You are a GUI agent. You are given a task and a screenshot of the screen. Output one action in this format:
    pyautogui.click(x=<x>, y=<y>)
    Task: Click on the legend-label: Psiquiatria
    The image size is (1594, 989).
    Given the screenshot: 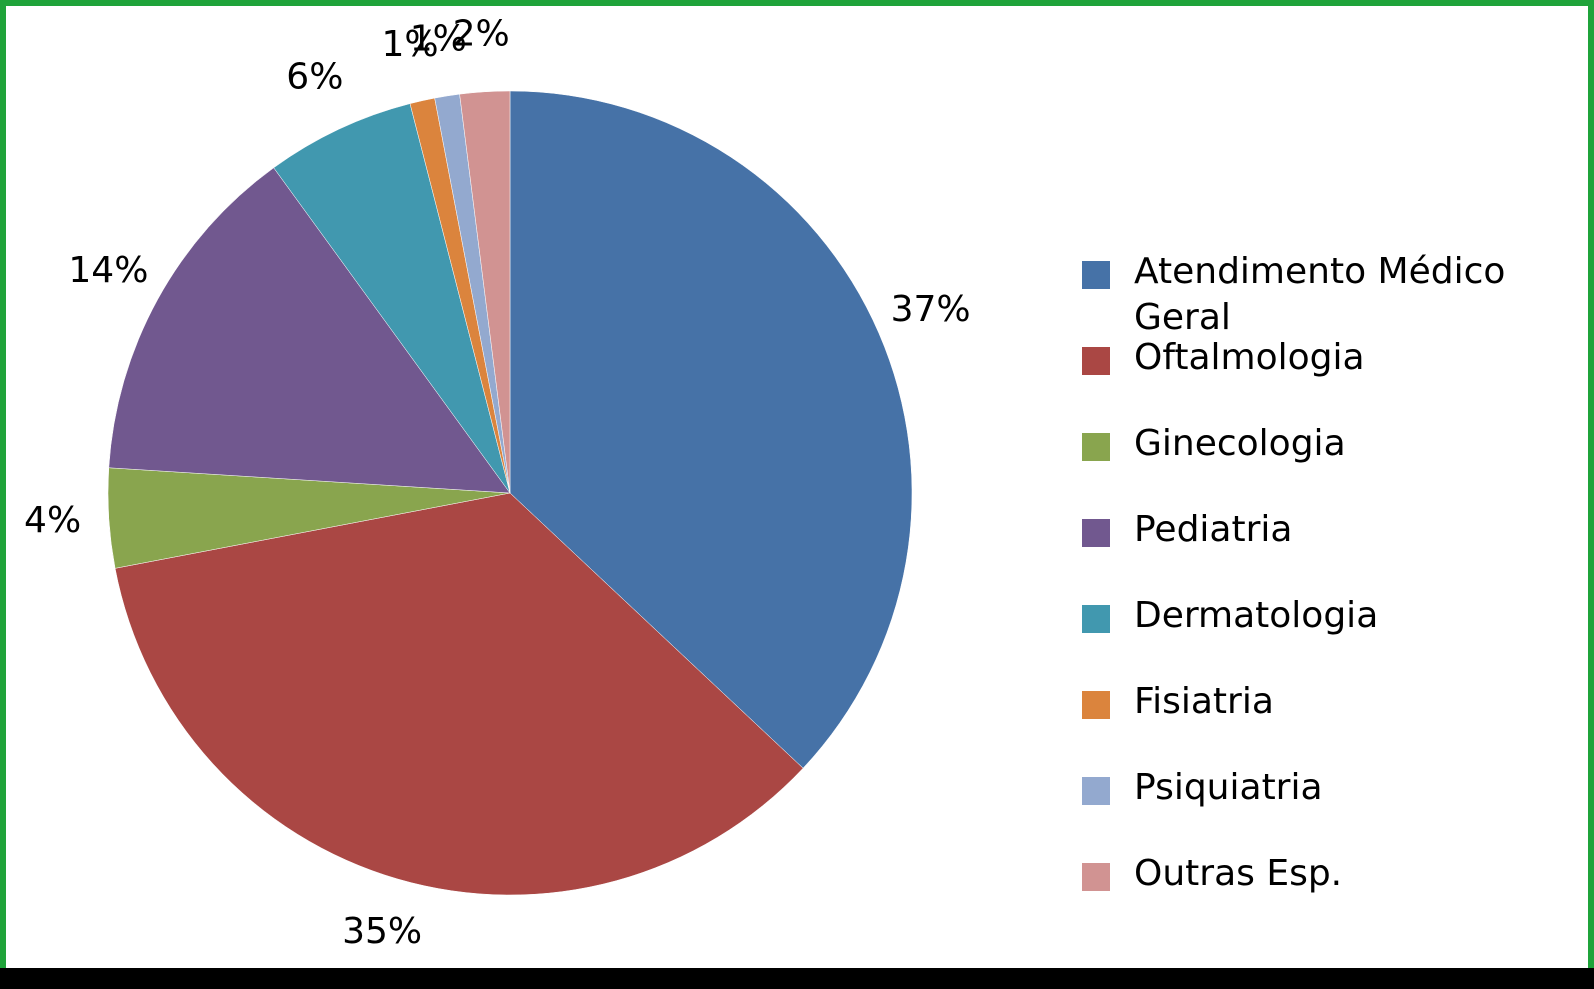 What is the action you would take?
    pyautogui.click(x=1228, y=787)
    